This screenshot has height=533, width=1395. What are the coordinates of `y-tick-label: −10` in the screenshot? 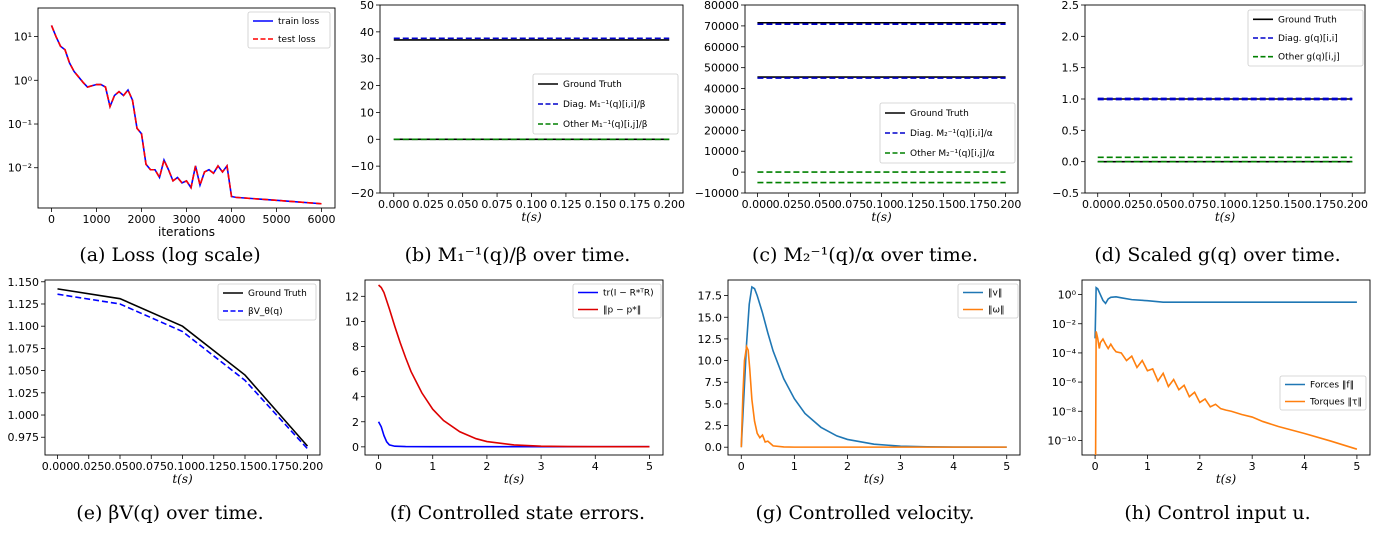 It's located at (362, 166).